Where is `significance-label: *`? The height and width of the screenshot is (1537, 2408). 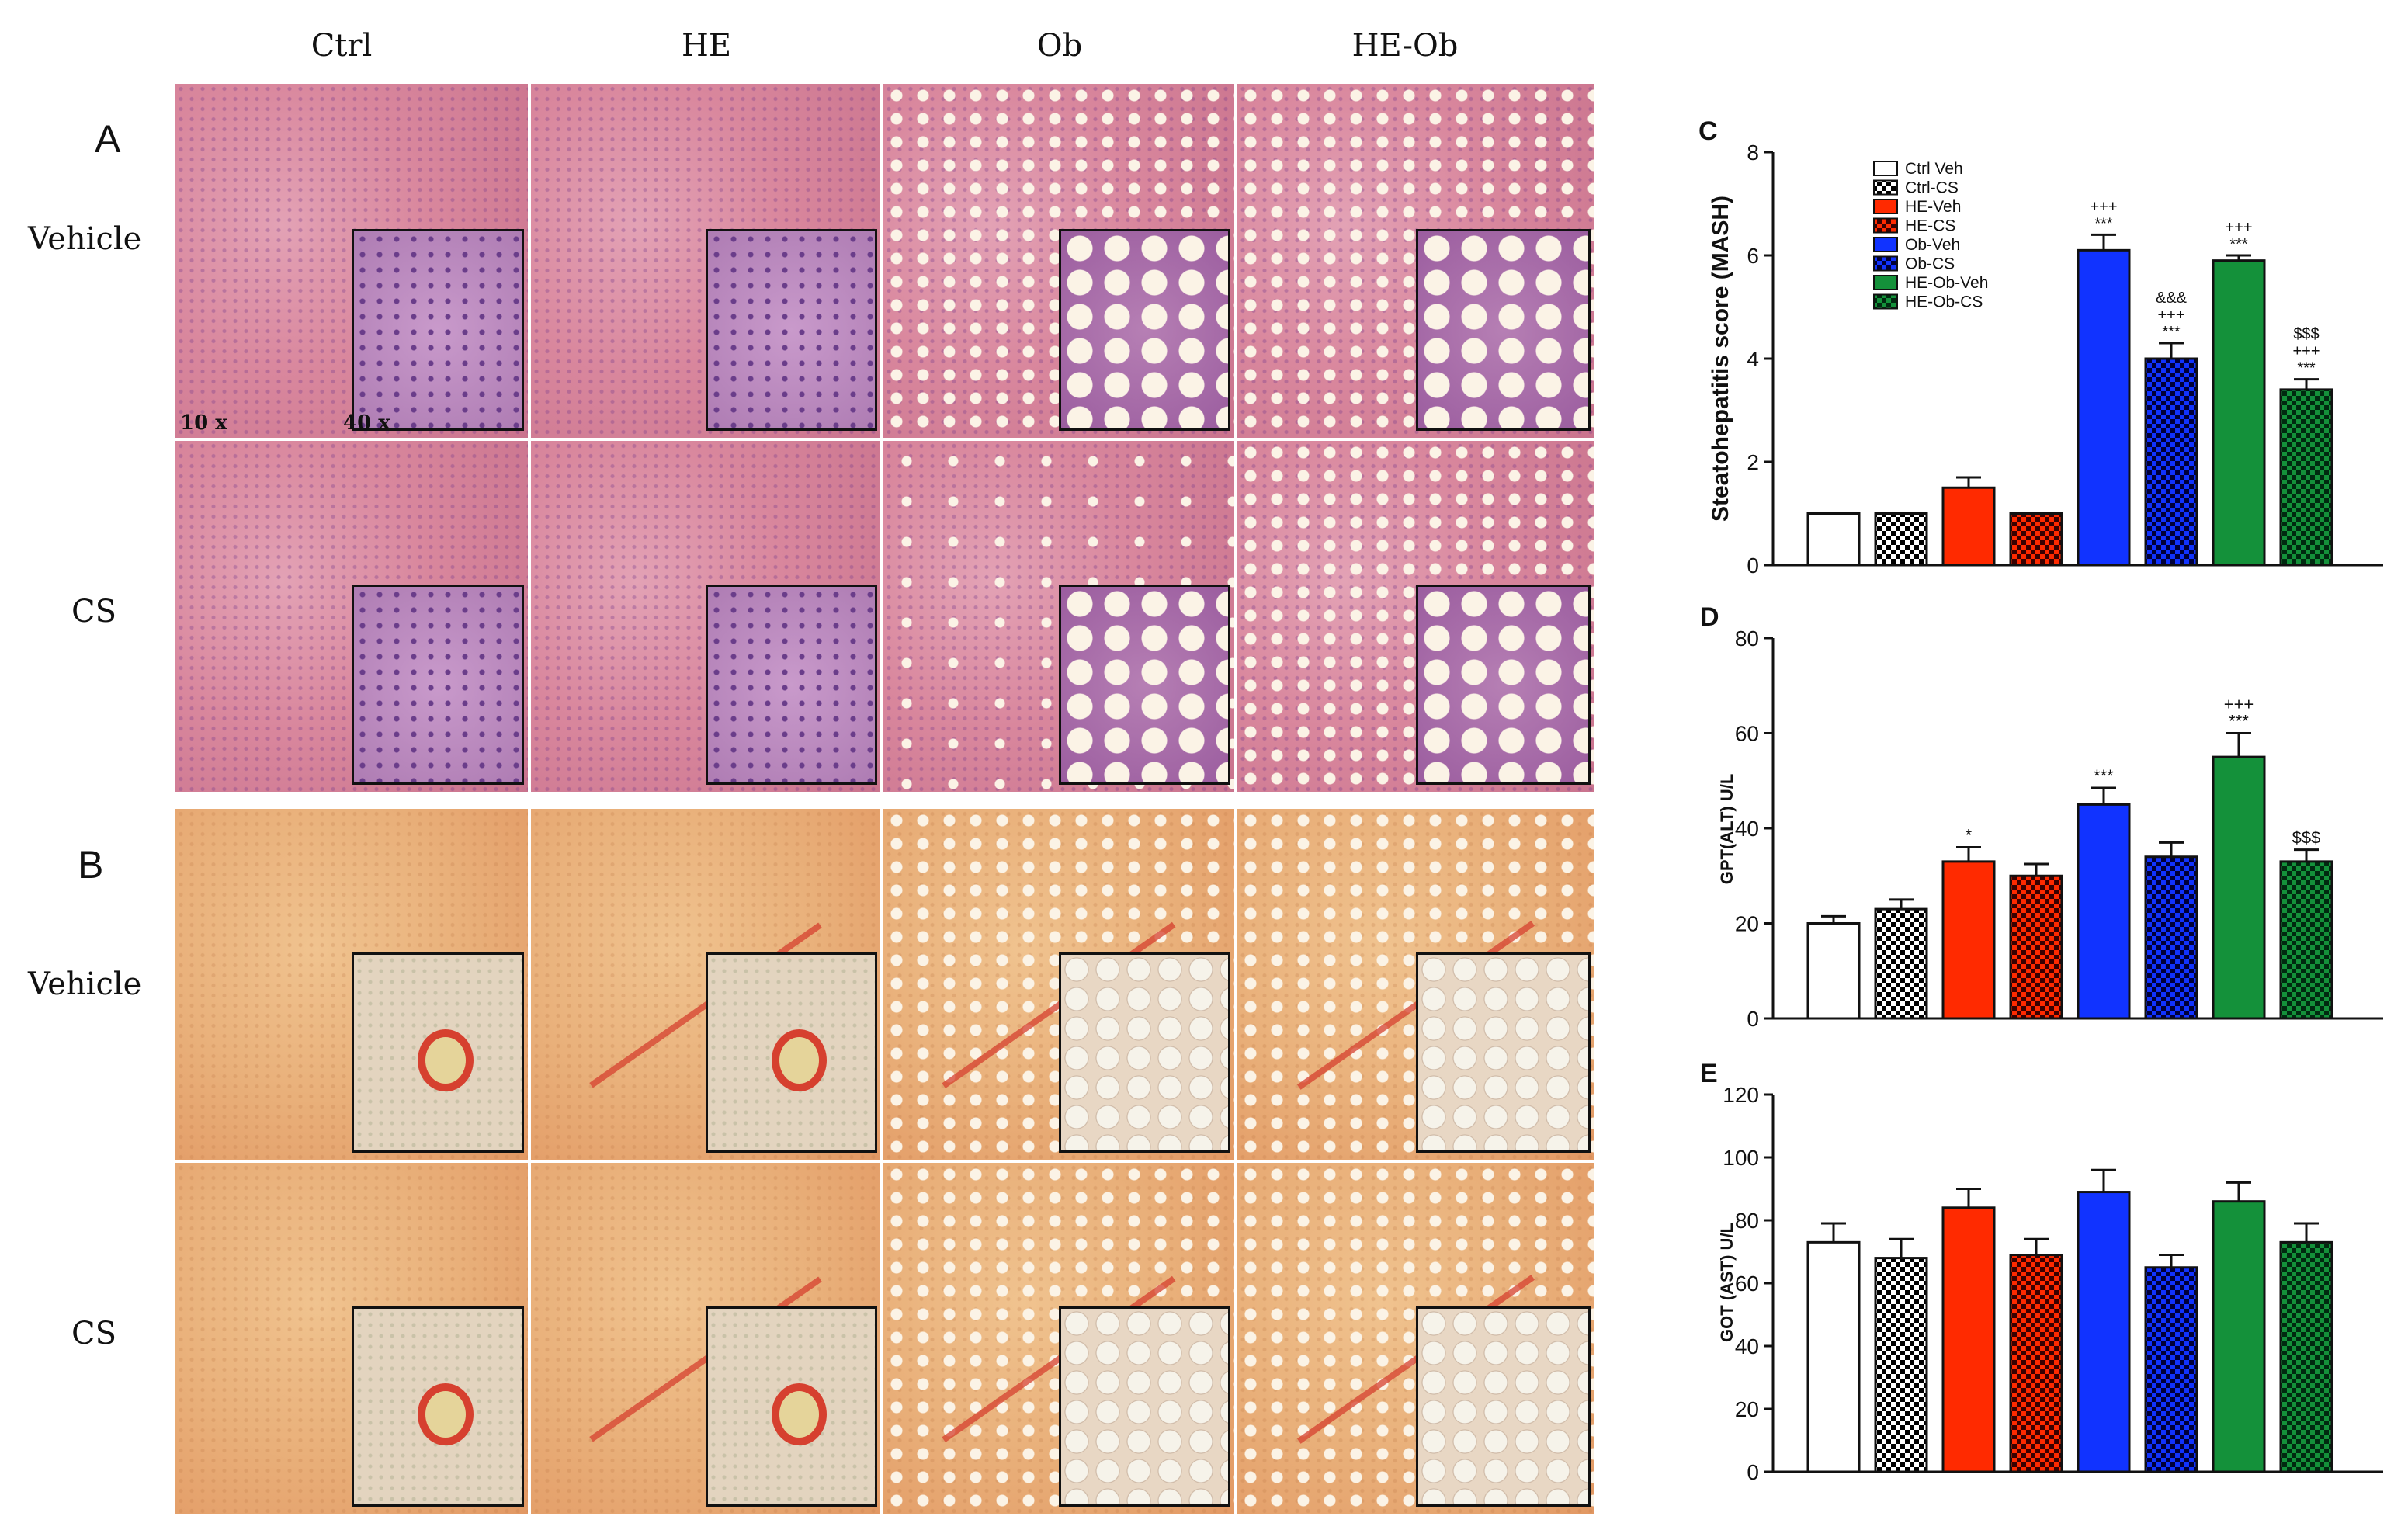 significance-label: * is located at coordinates (1969, 835).